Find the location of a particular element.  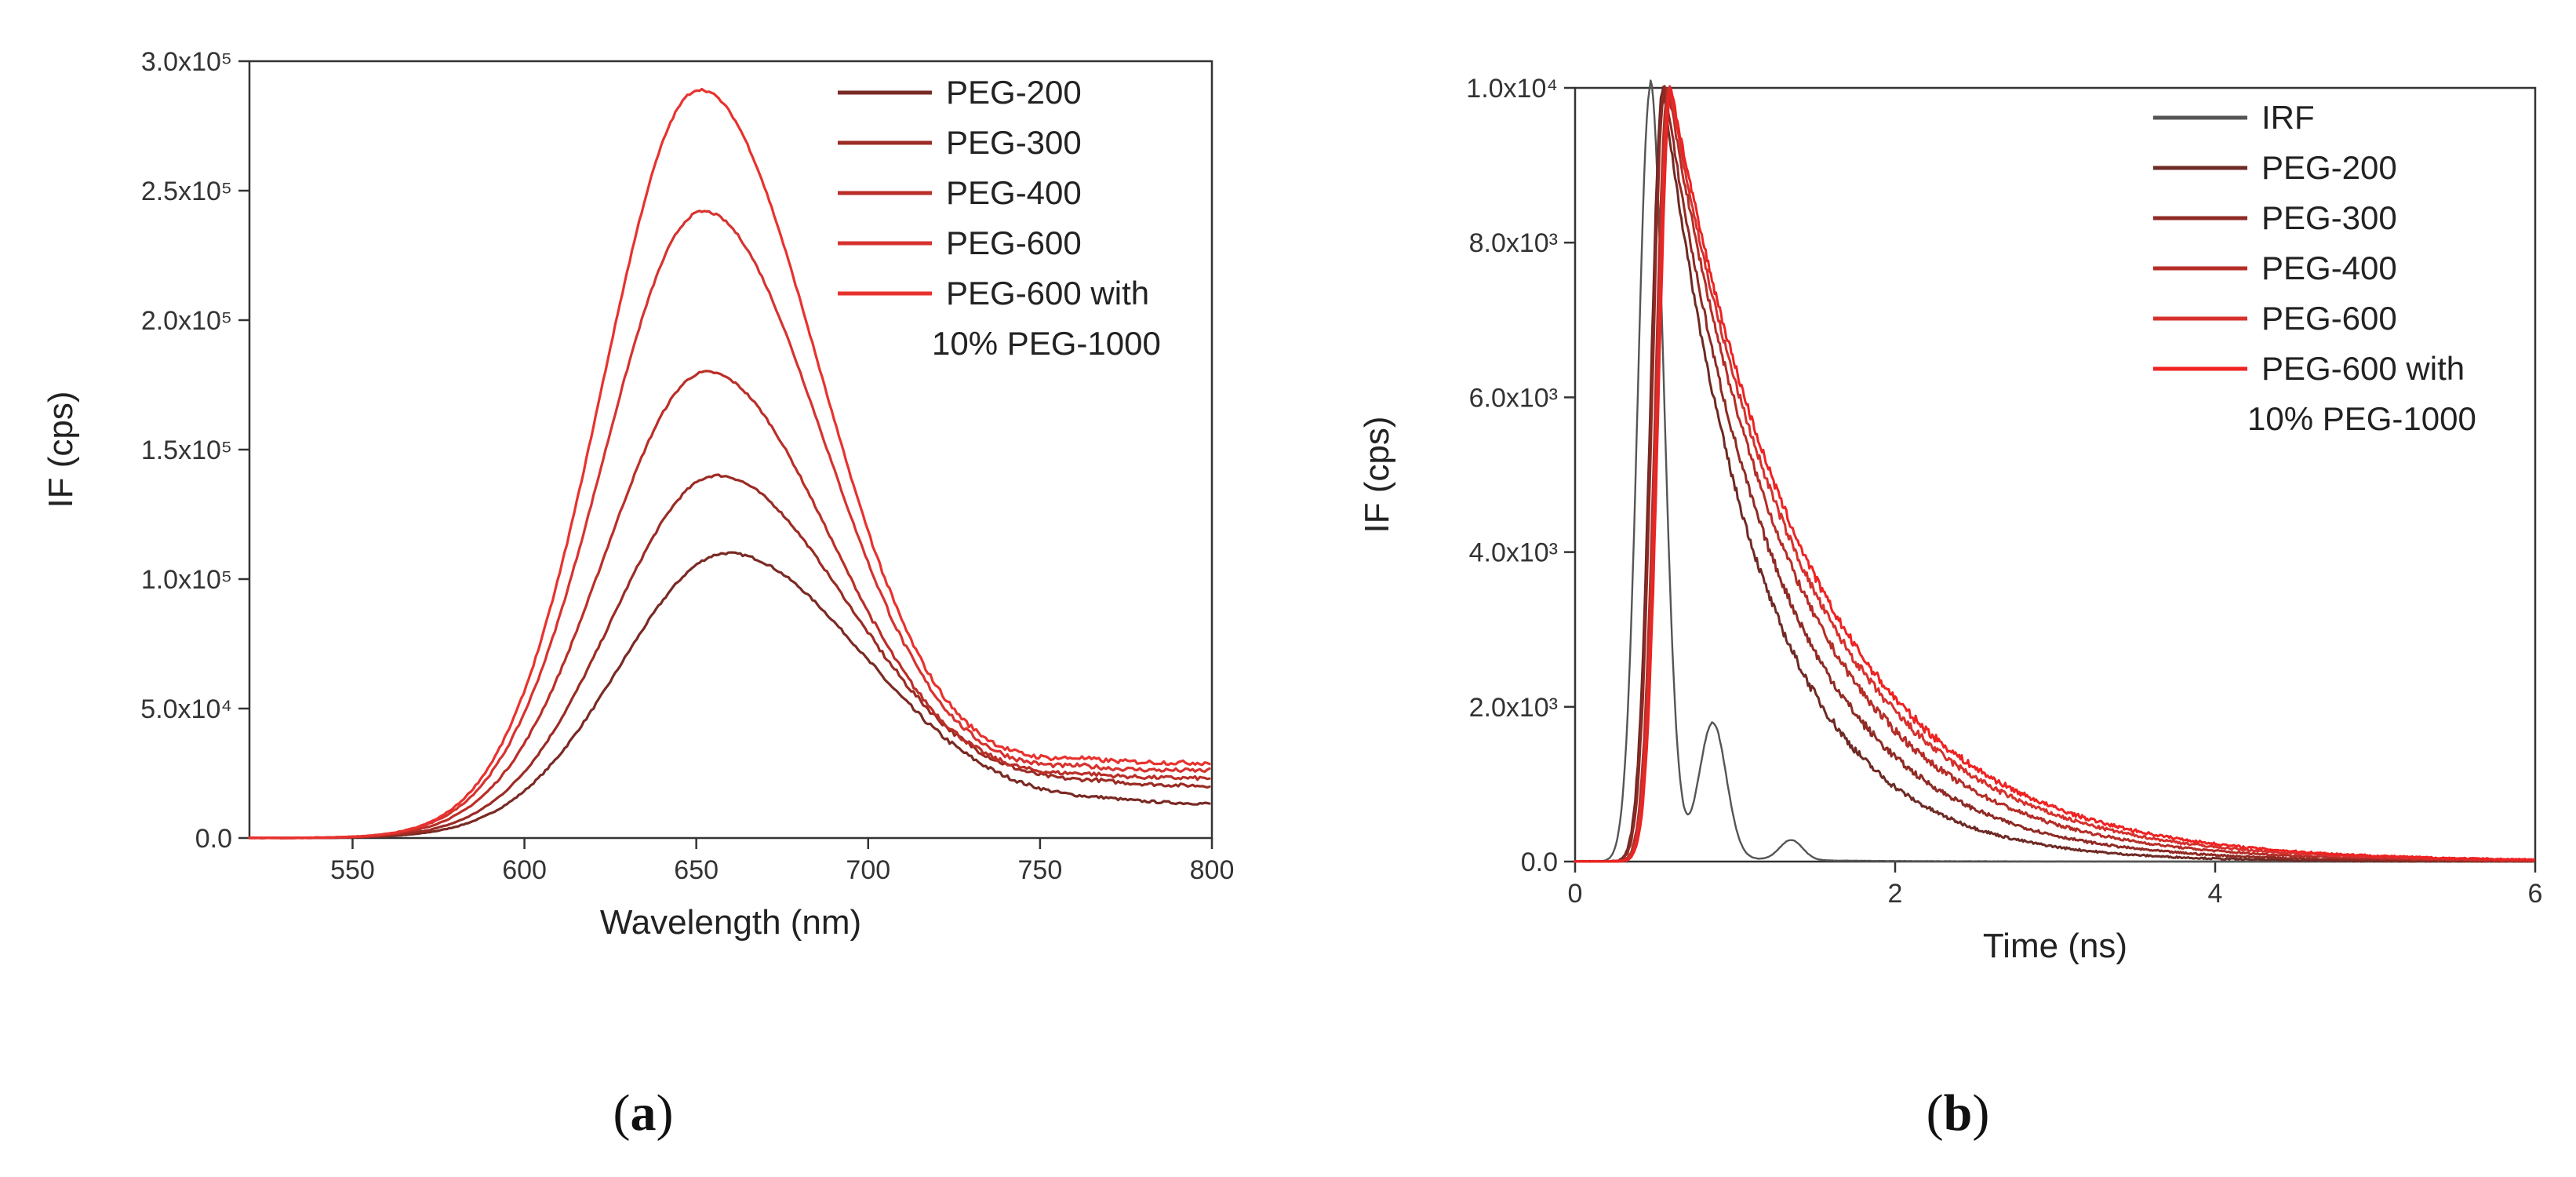

chart-0-y-tick-label: 1.5x10⁵ is located at coordinates (186, 450).